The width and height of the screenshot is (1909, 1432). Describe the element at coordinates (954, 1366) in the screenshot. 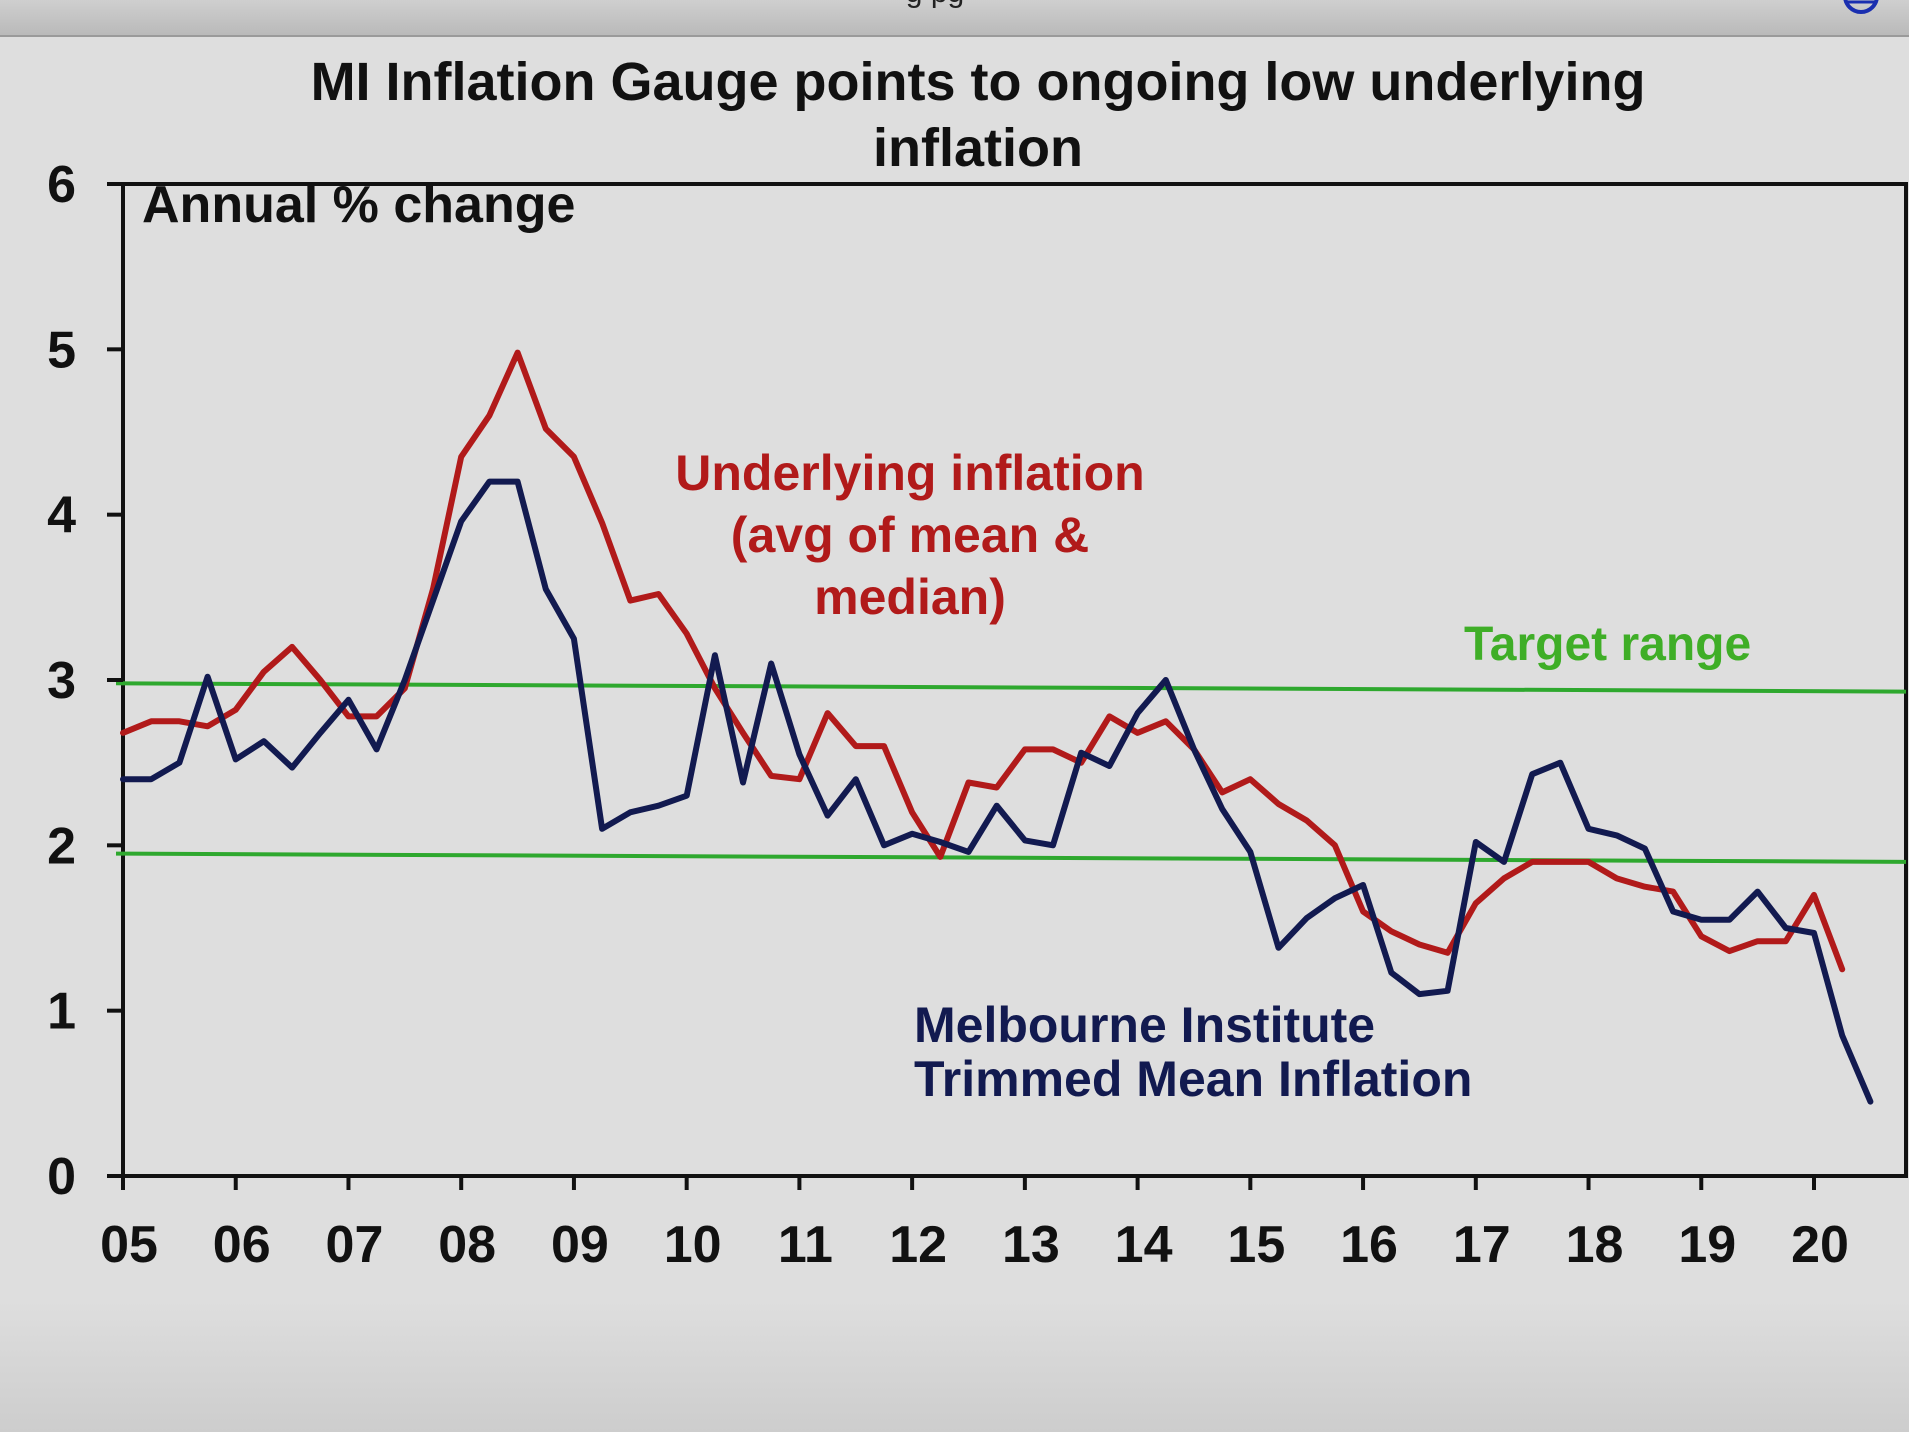

I see `bottom-shade` at that location.